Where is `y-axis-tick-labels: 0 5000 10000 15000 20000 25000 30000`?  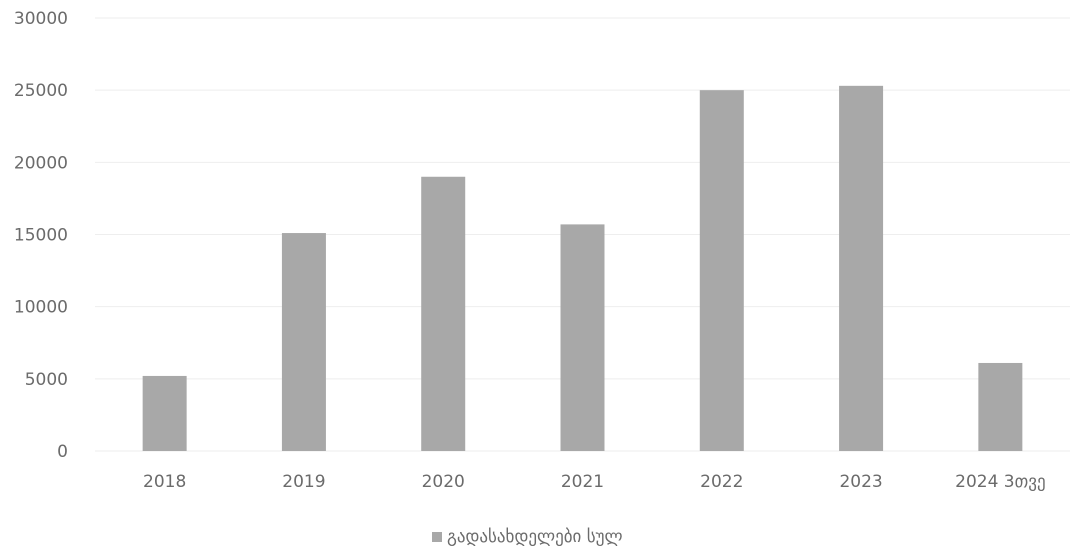
y-axis-tick-labels: 0 5000 10000 15000 20000 25000 30000 is located at coordinates (41, 235).